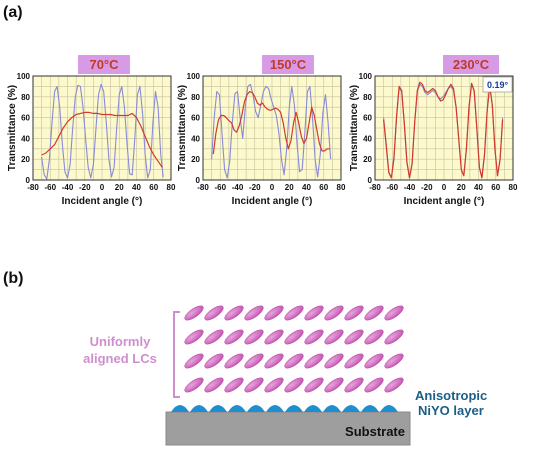 This screenshot has width=550, height=449. I want to click on layer-label-line2: NiYO layer, so click(451, 410).